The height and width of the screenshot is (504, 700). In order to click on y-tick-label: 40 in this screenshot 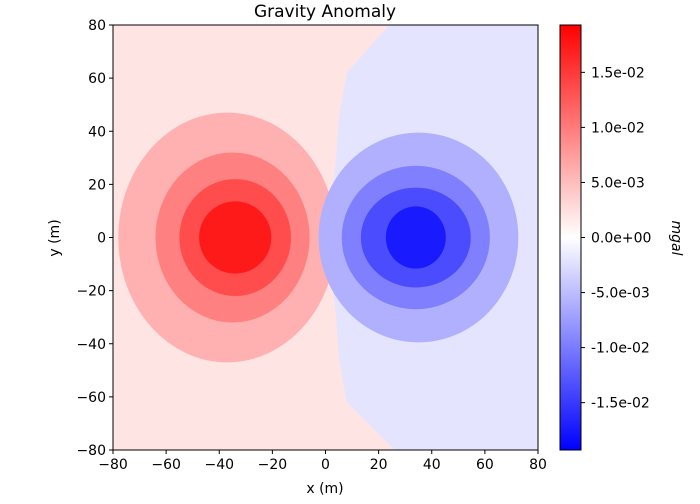, I will do `click(97, 132)`.